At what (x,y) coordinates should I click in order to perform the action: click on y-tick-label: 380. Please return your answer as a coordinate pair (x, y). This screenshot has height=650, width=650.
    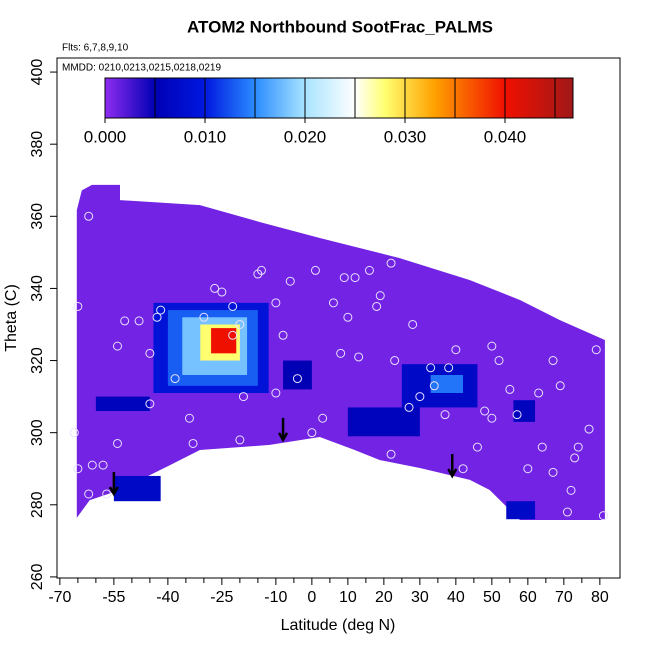
    Looking at the image, I should click on (37, 144).